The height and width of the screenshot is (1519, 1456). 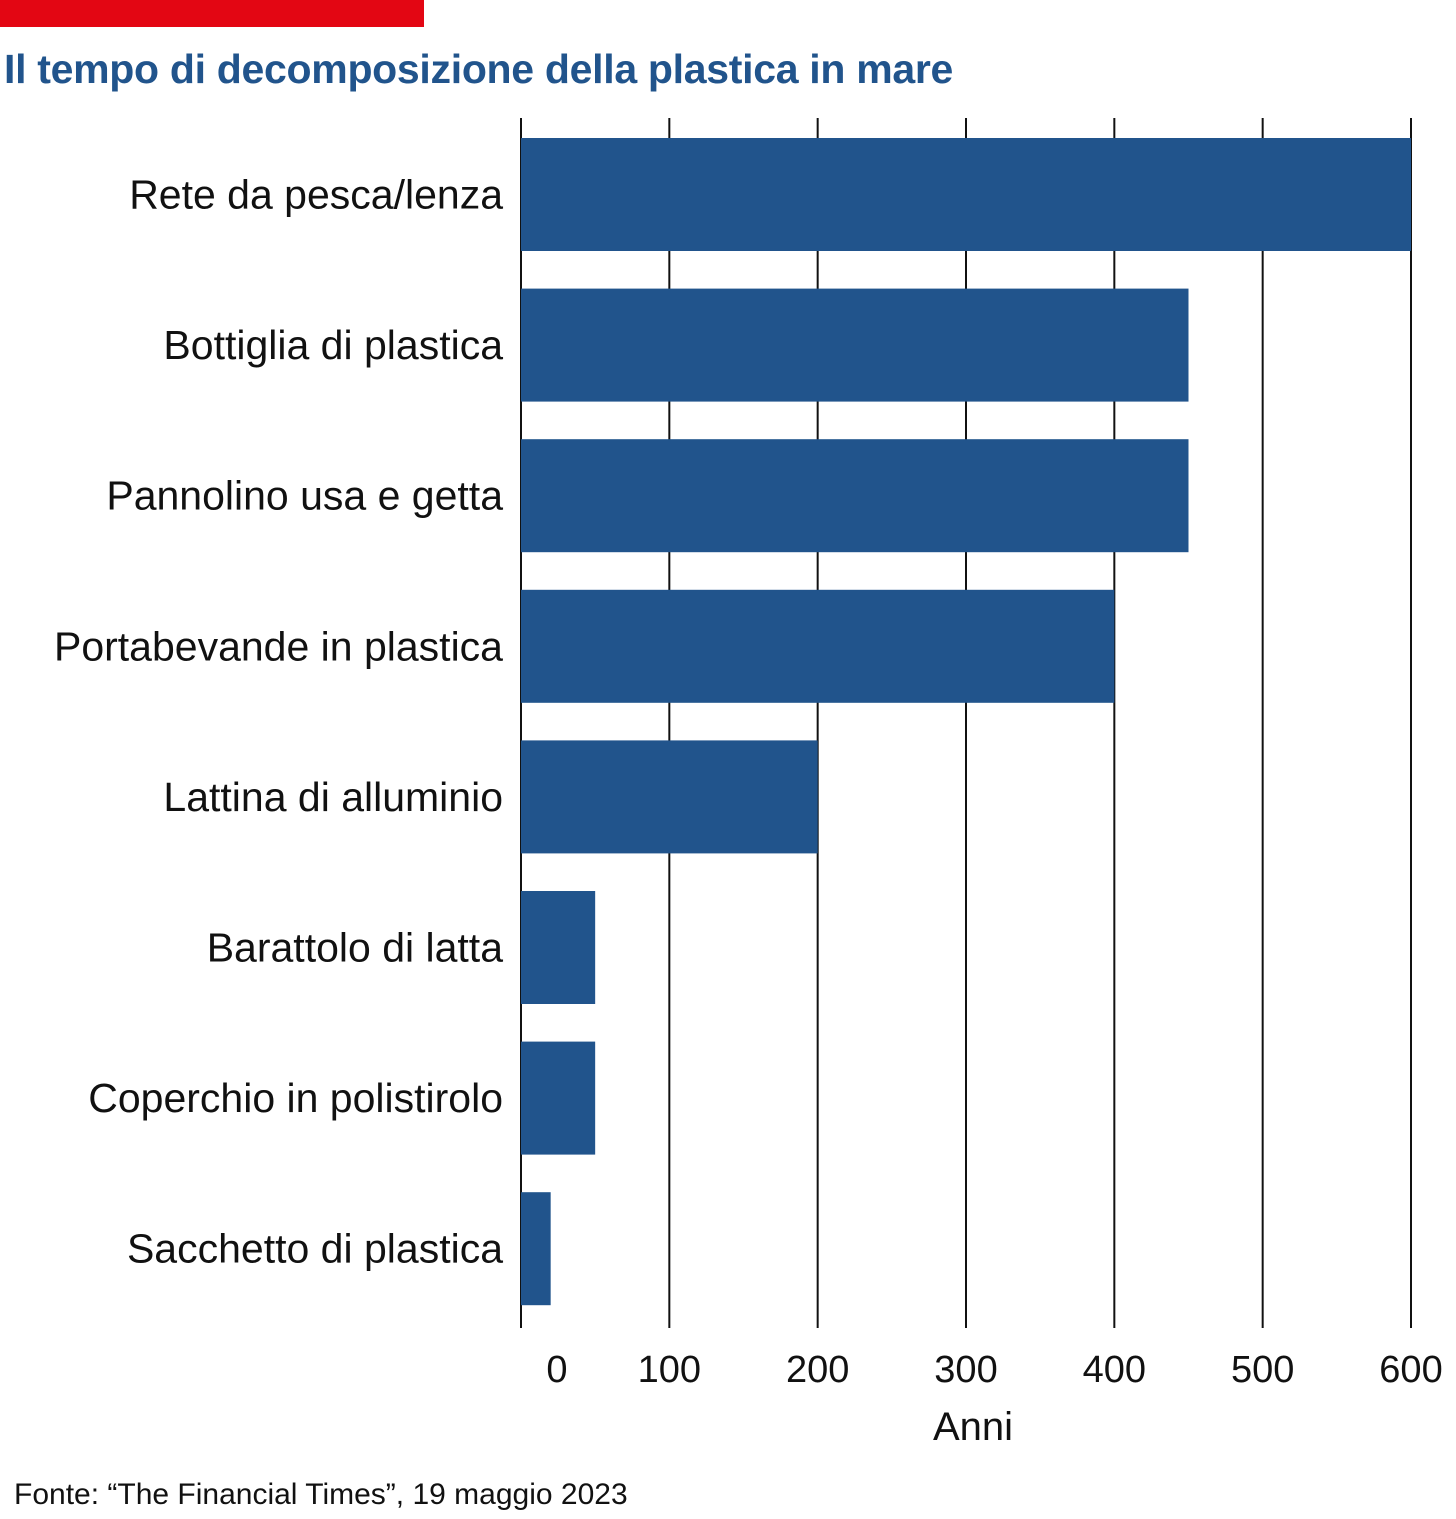 I want to click on x-tick-label: 600, so click(x=1410, y=1370).